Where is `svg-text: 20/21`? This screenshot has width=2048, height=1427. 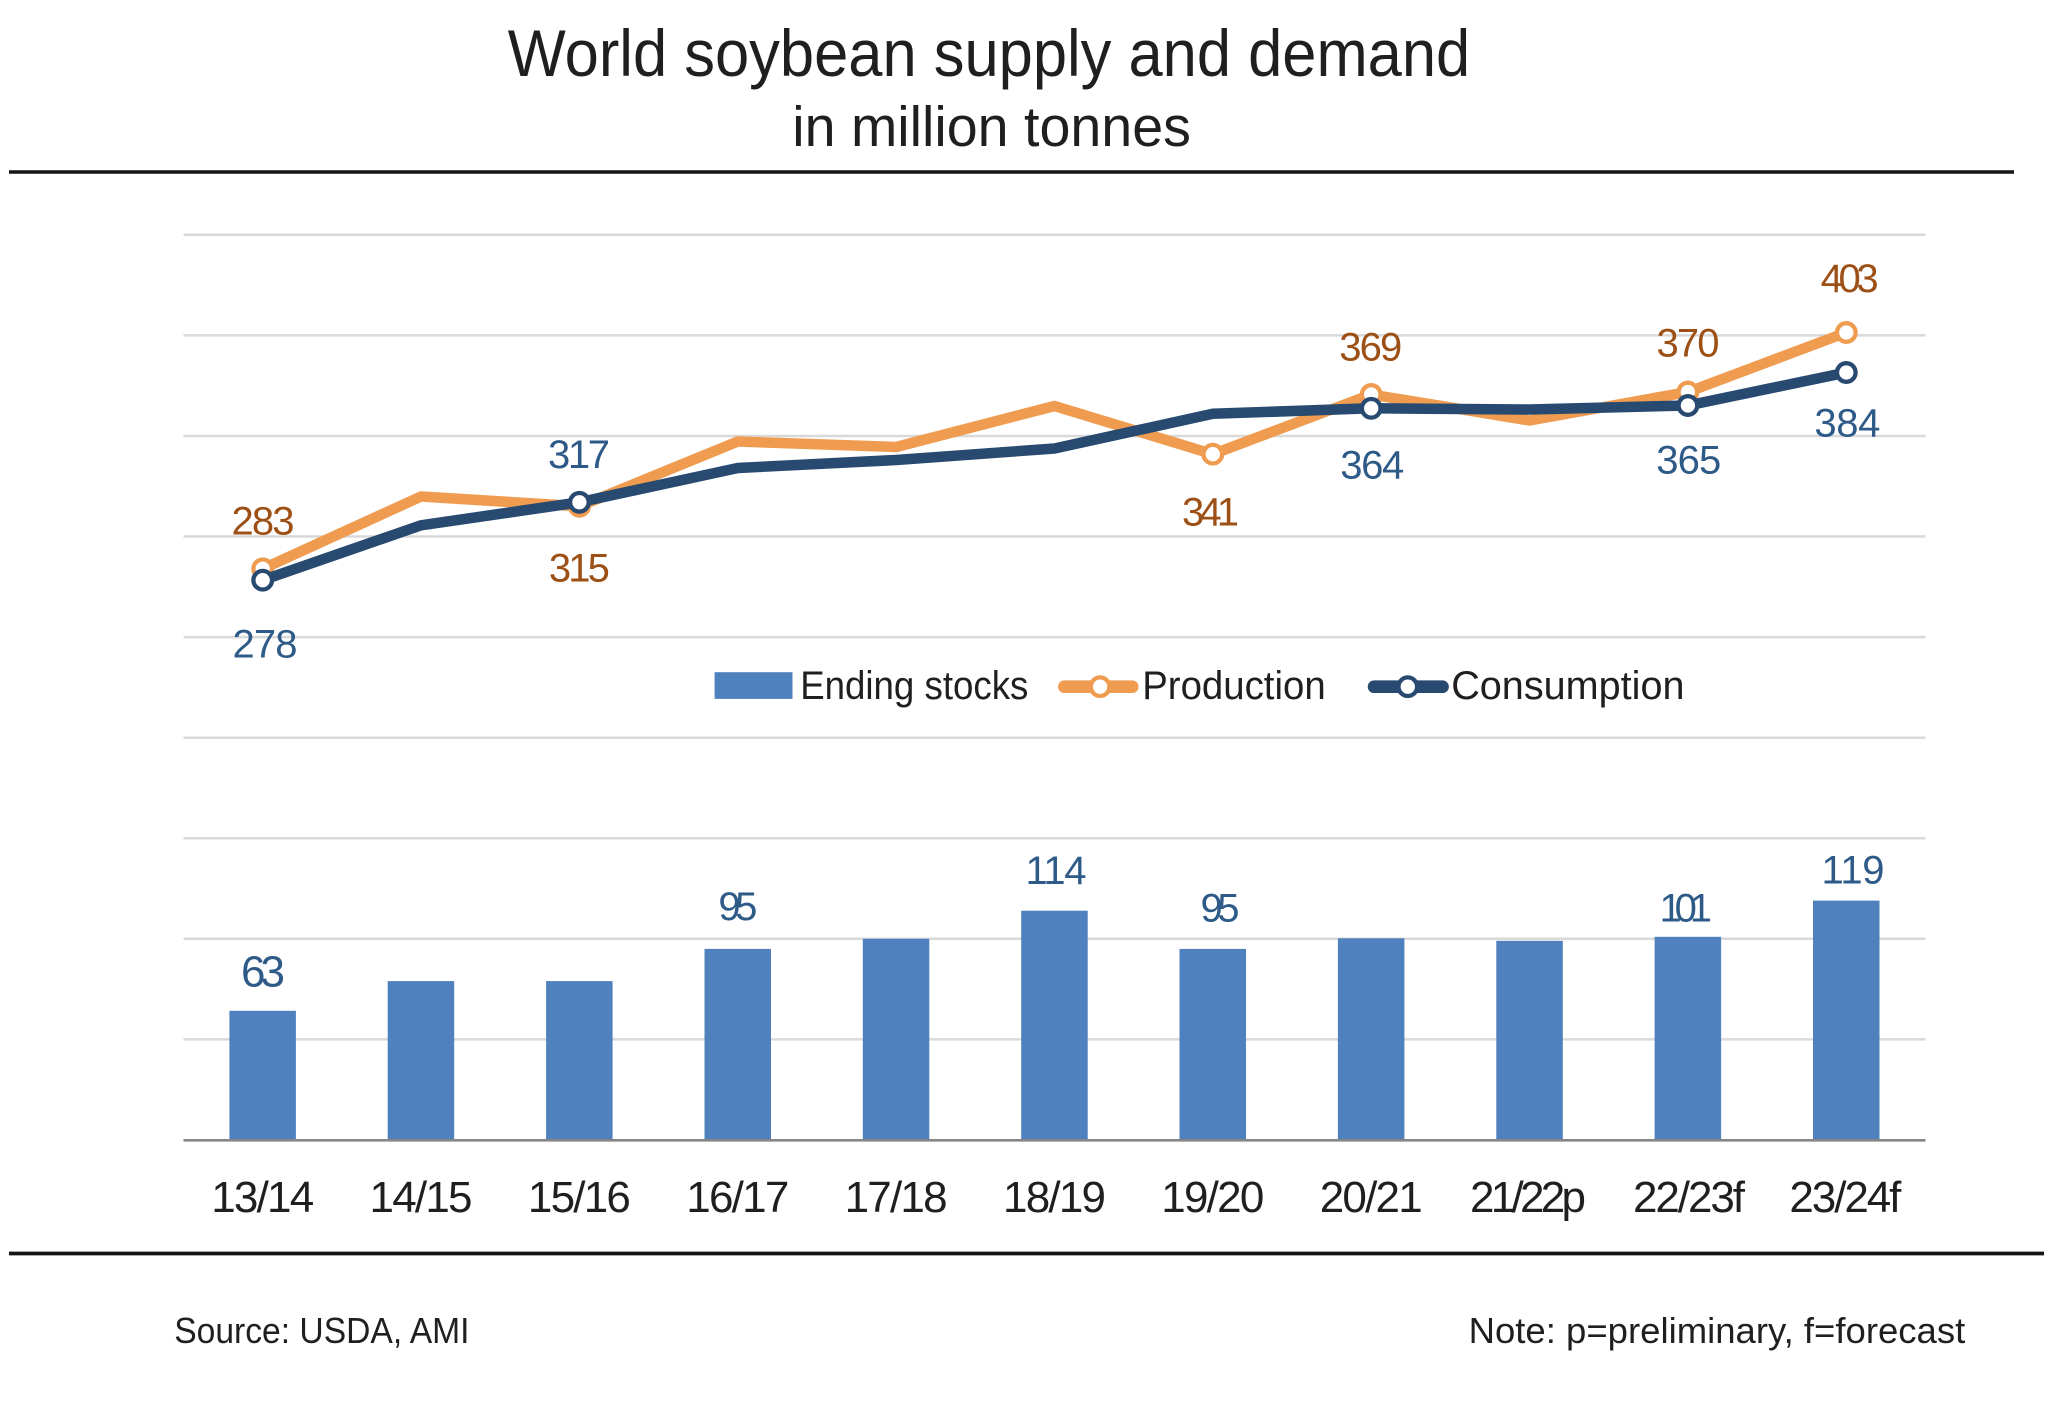 svg-text: 20/21 is located at coordinates (1371, 1197).